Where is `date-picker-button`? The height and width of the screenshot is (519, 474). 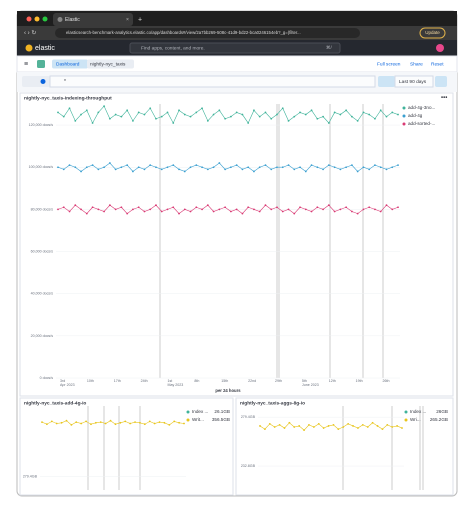 date-picker-button is located at coordinates (386, 81).